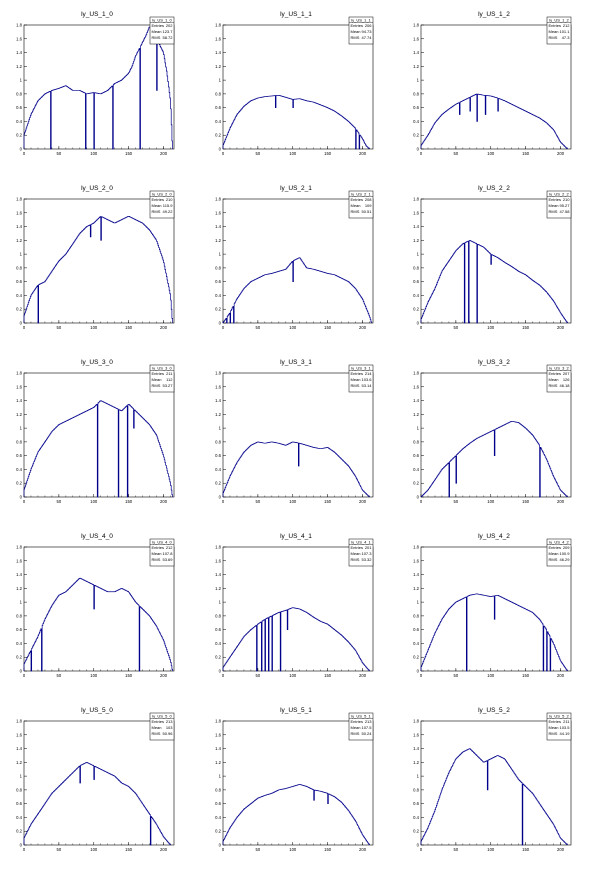 This screenshot has width=596, height=872. What do you see at coordinates (167, 733) in the screenshot?
I see `stats-value: 50.96` at bounding box center [167, 733].